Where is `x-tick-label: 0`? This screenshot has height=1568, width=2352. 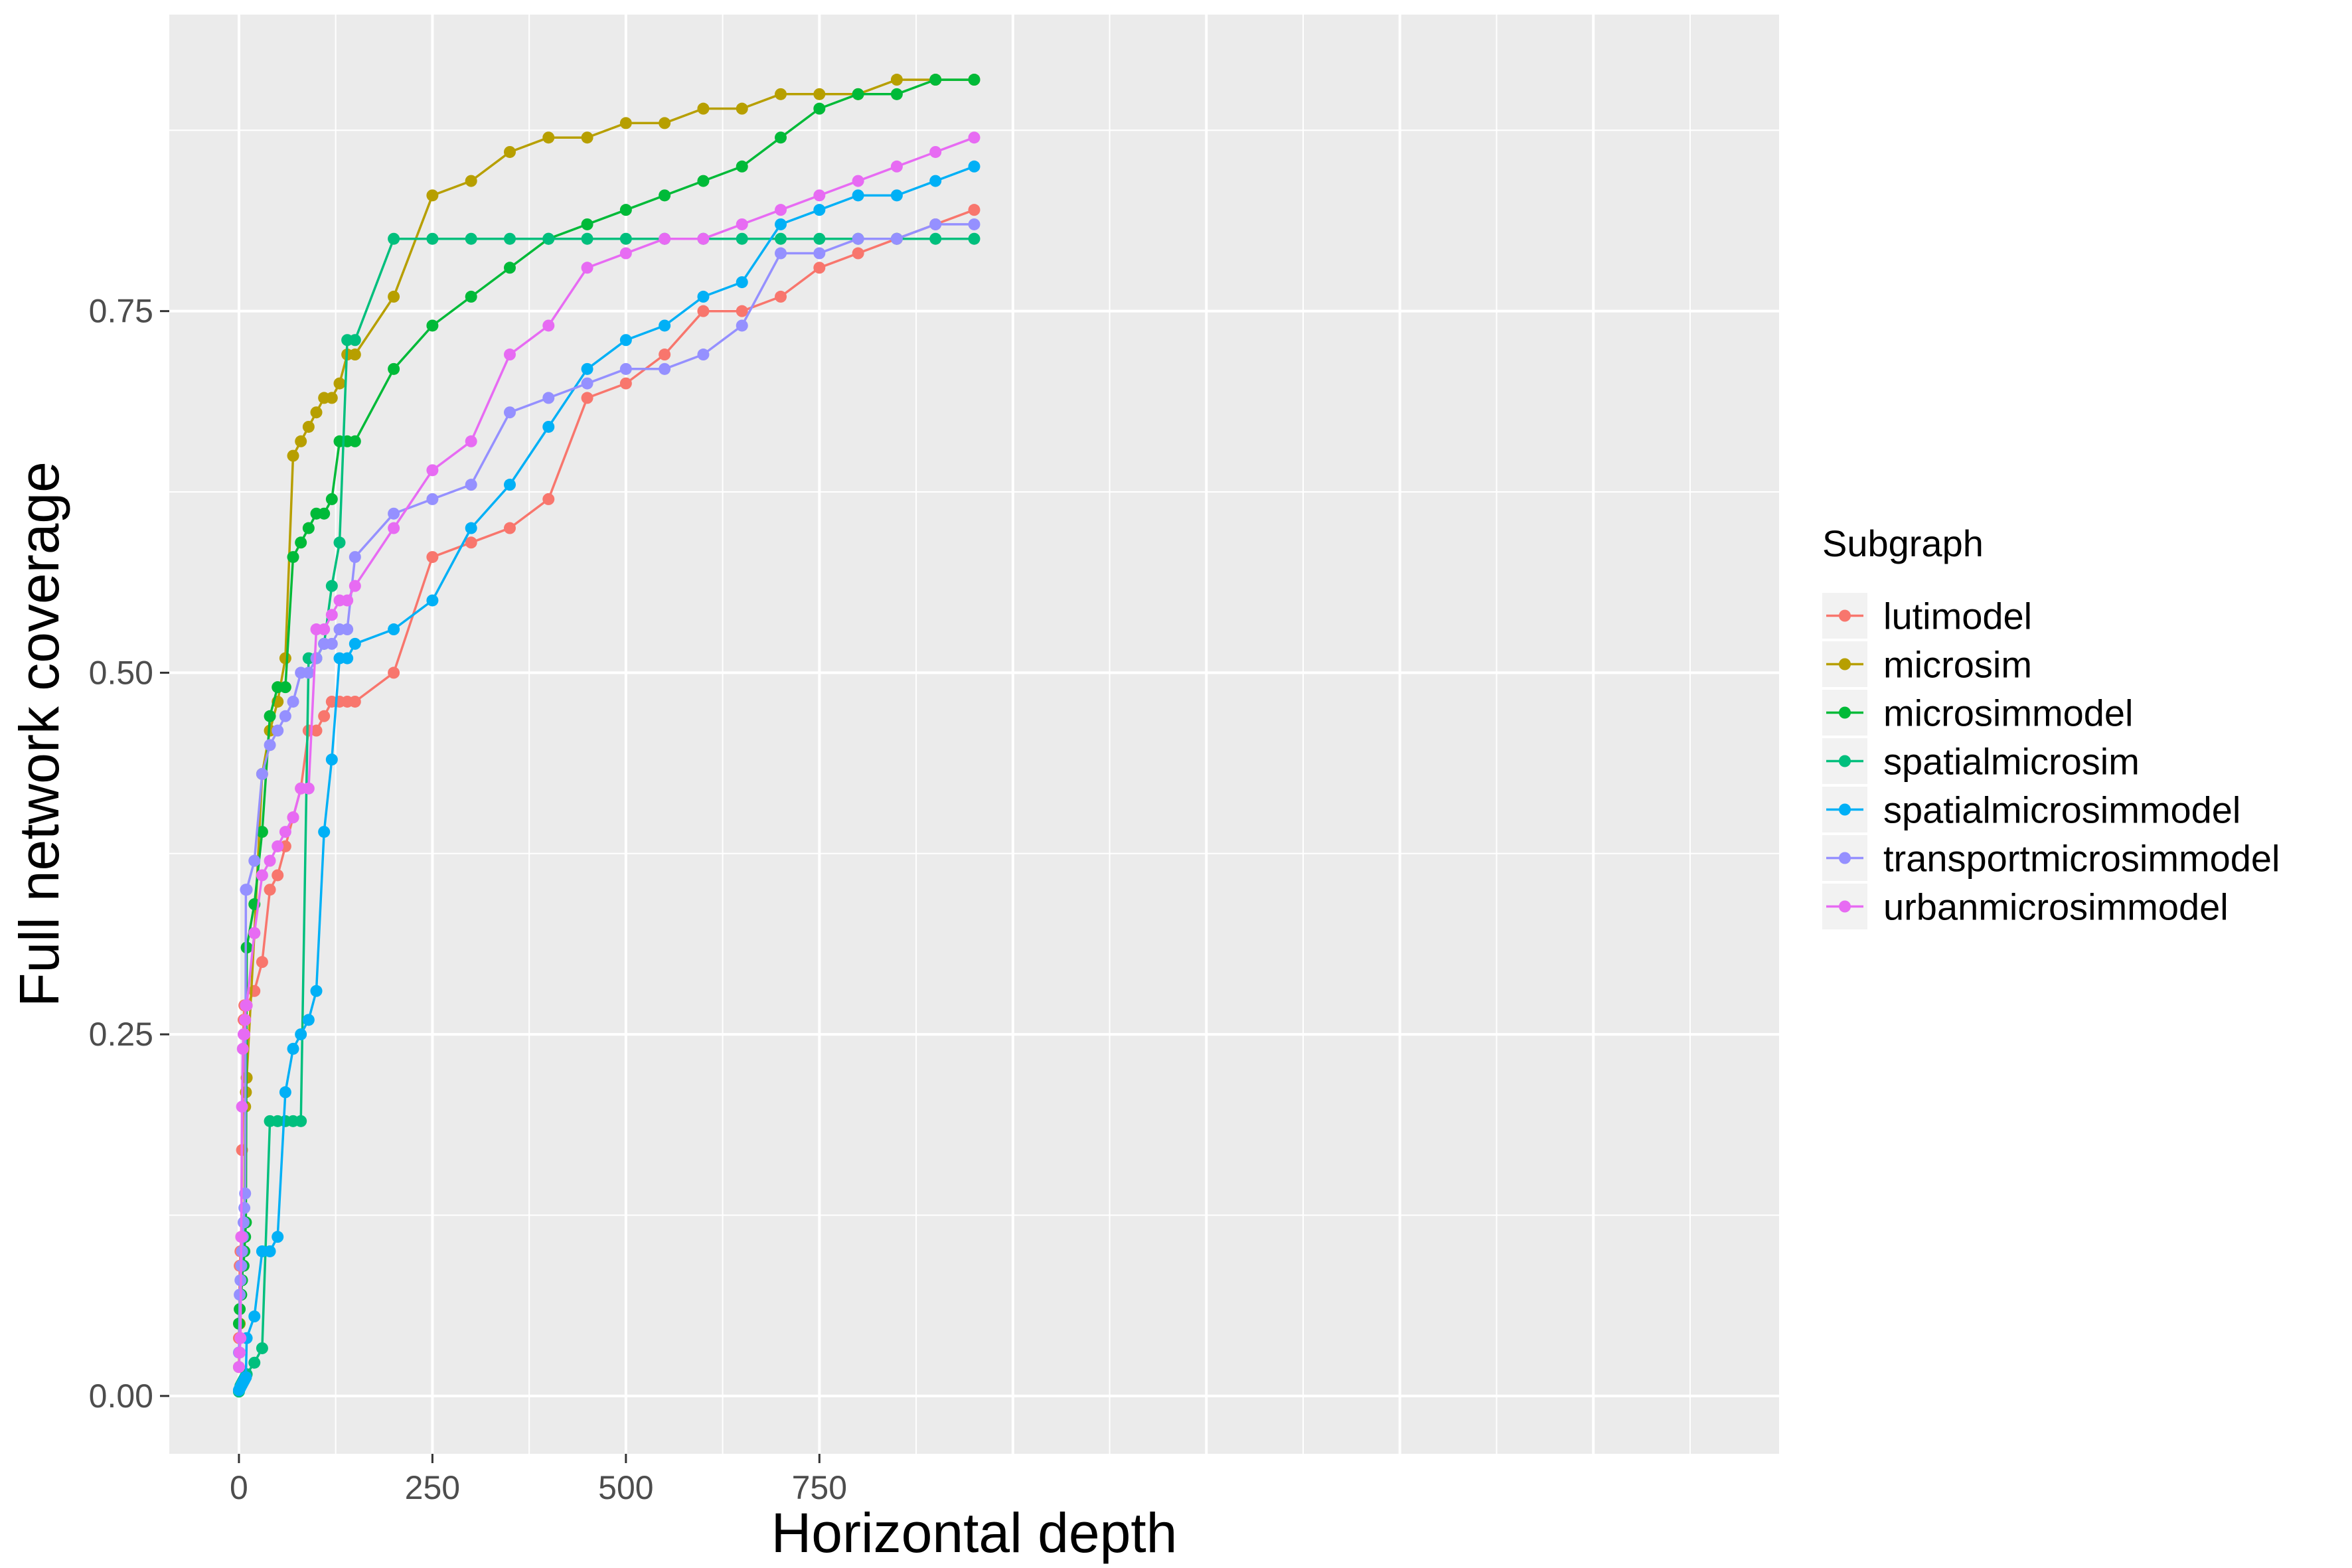
x-tick-label: 0 is located at coordinates (239, 1488).